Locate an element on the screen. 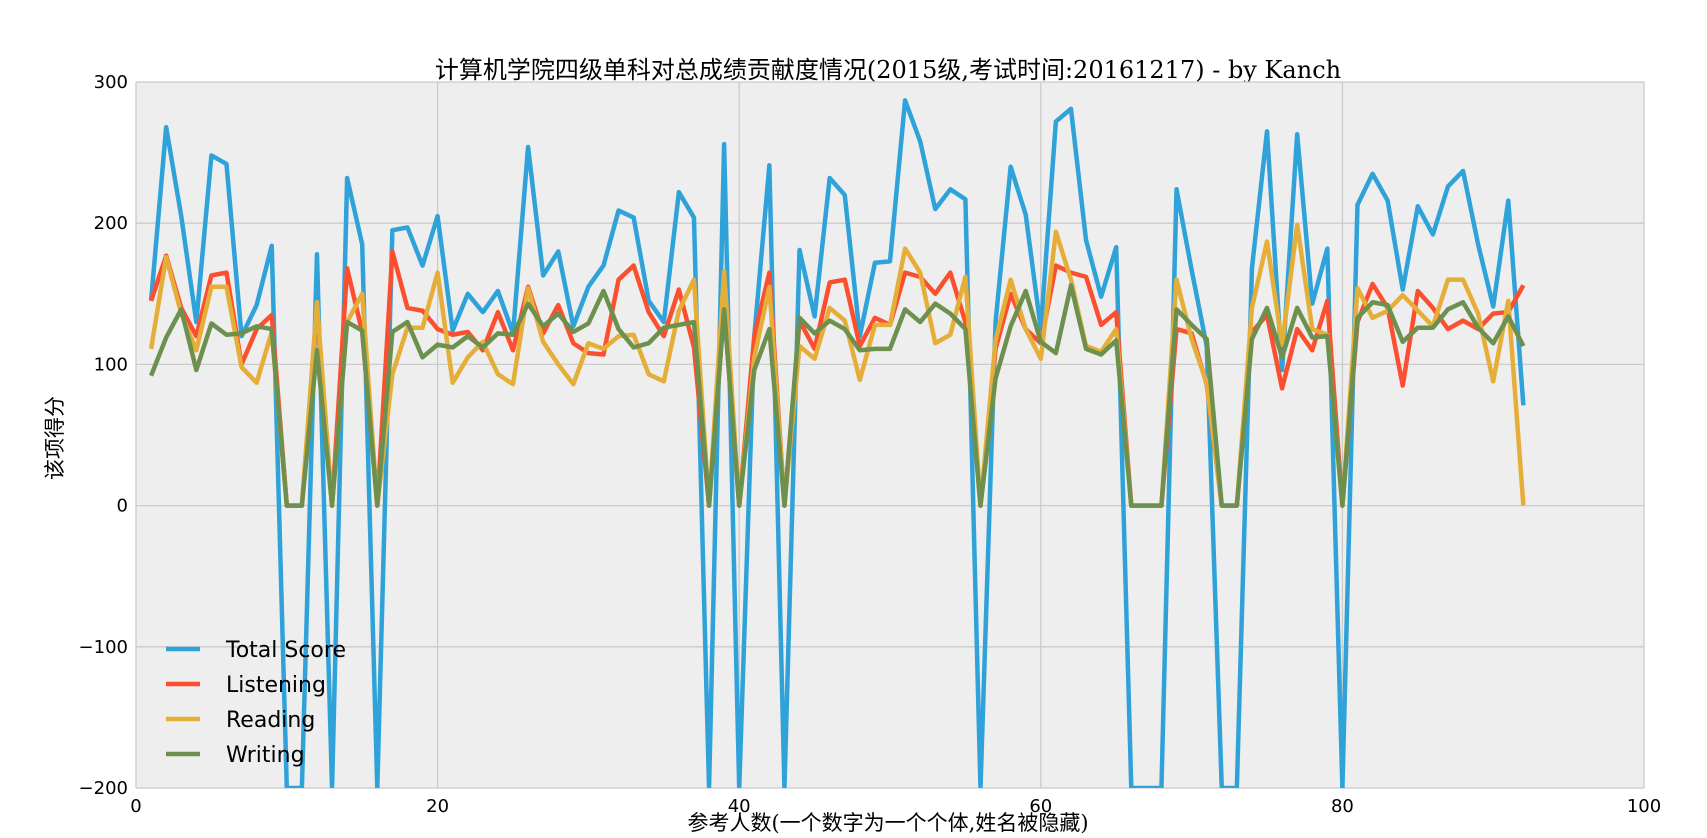  legend-label-writing: Writing is located at coordinates (265, 755).